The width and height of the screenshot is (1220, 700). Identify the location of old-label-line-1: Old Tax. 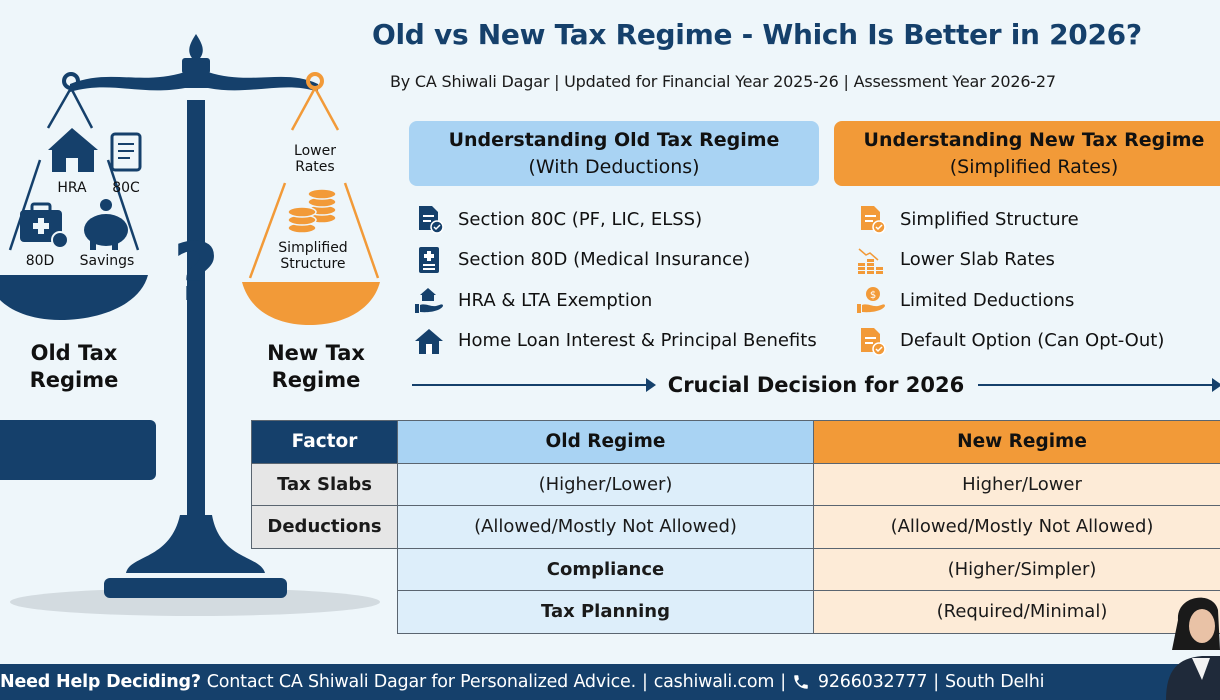
(74, 353).